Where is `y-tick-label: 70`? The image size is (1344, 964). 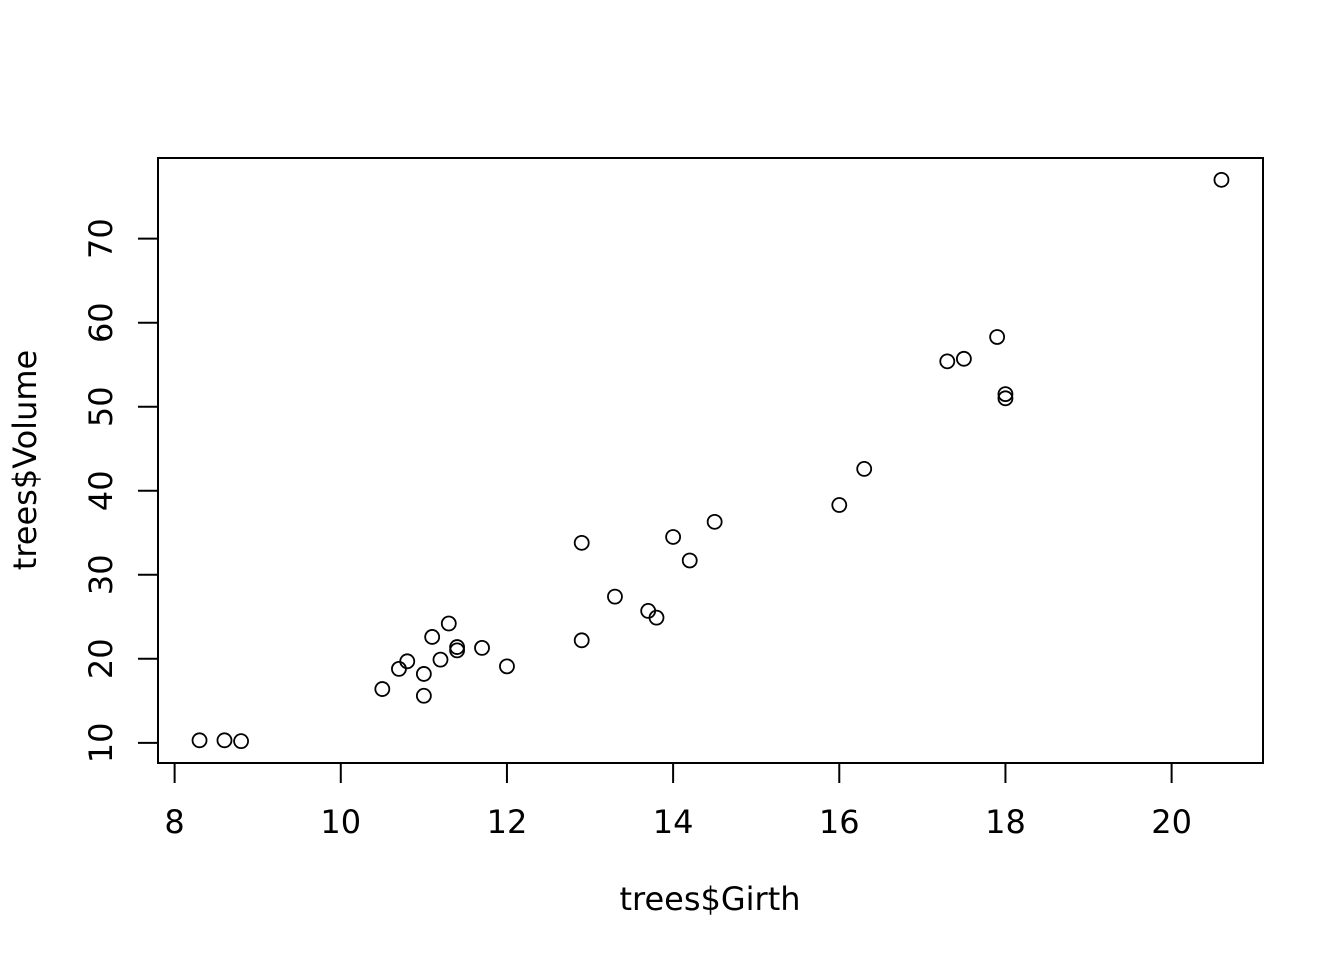 y-tick-label: 70 is located at coordinates (101, 238).